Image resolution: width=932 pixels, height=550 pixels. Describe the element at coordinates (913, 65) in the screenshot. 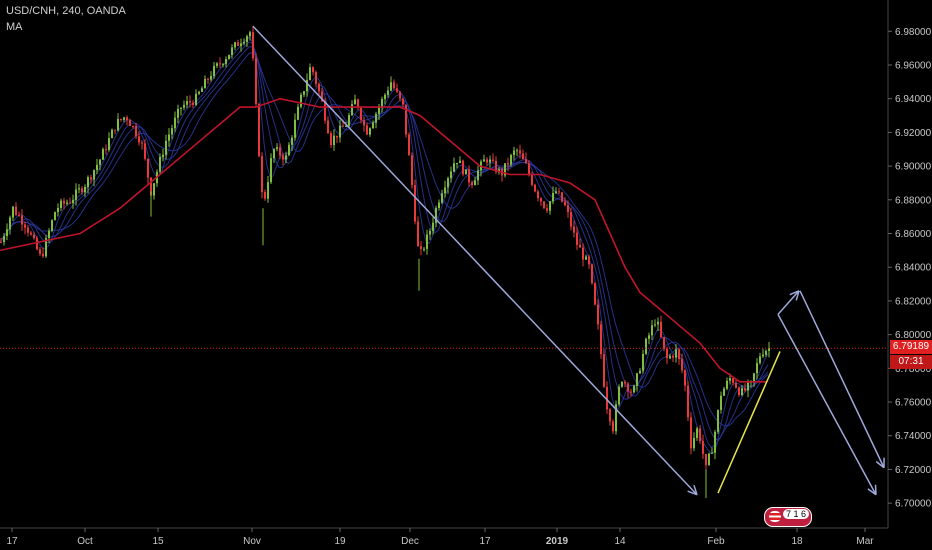

I see `y-tick-label: 6.96000` at that location.